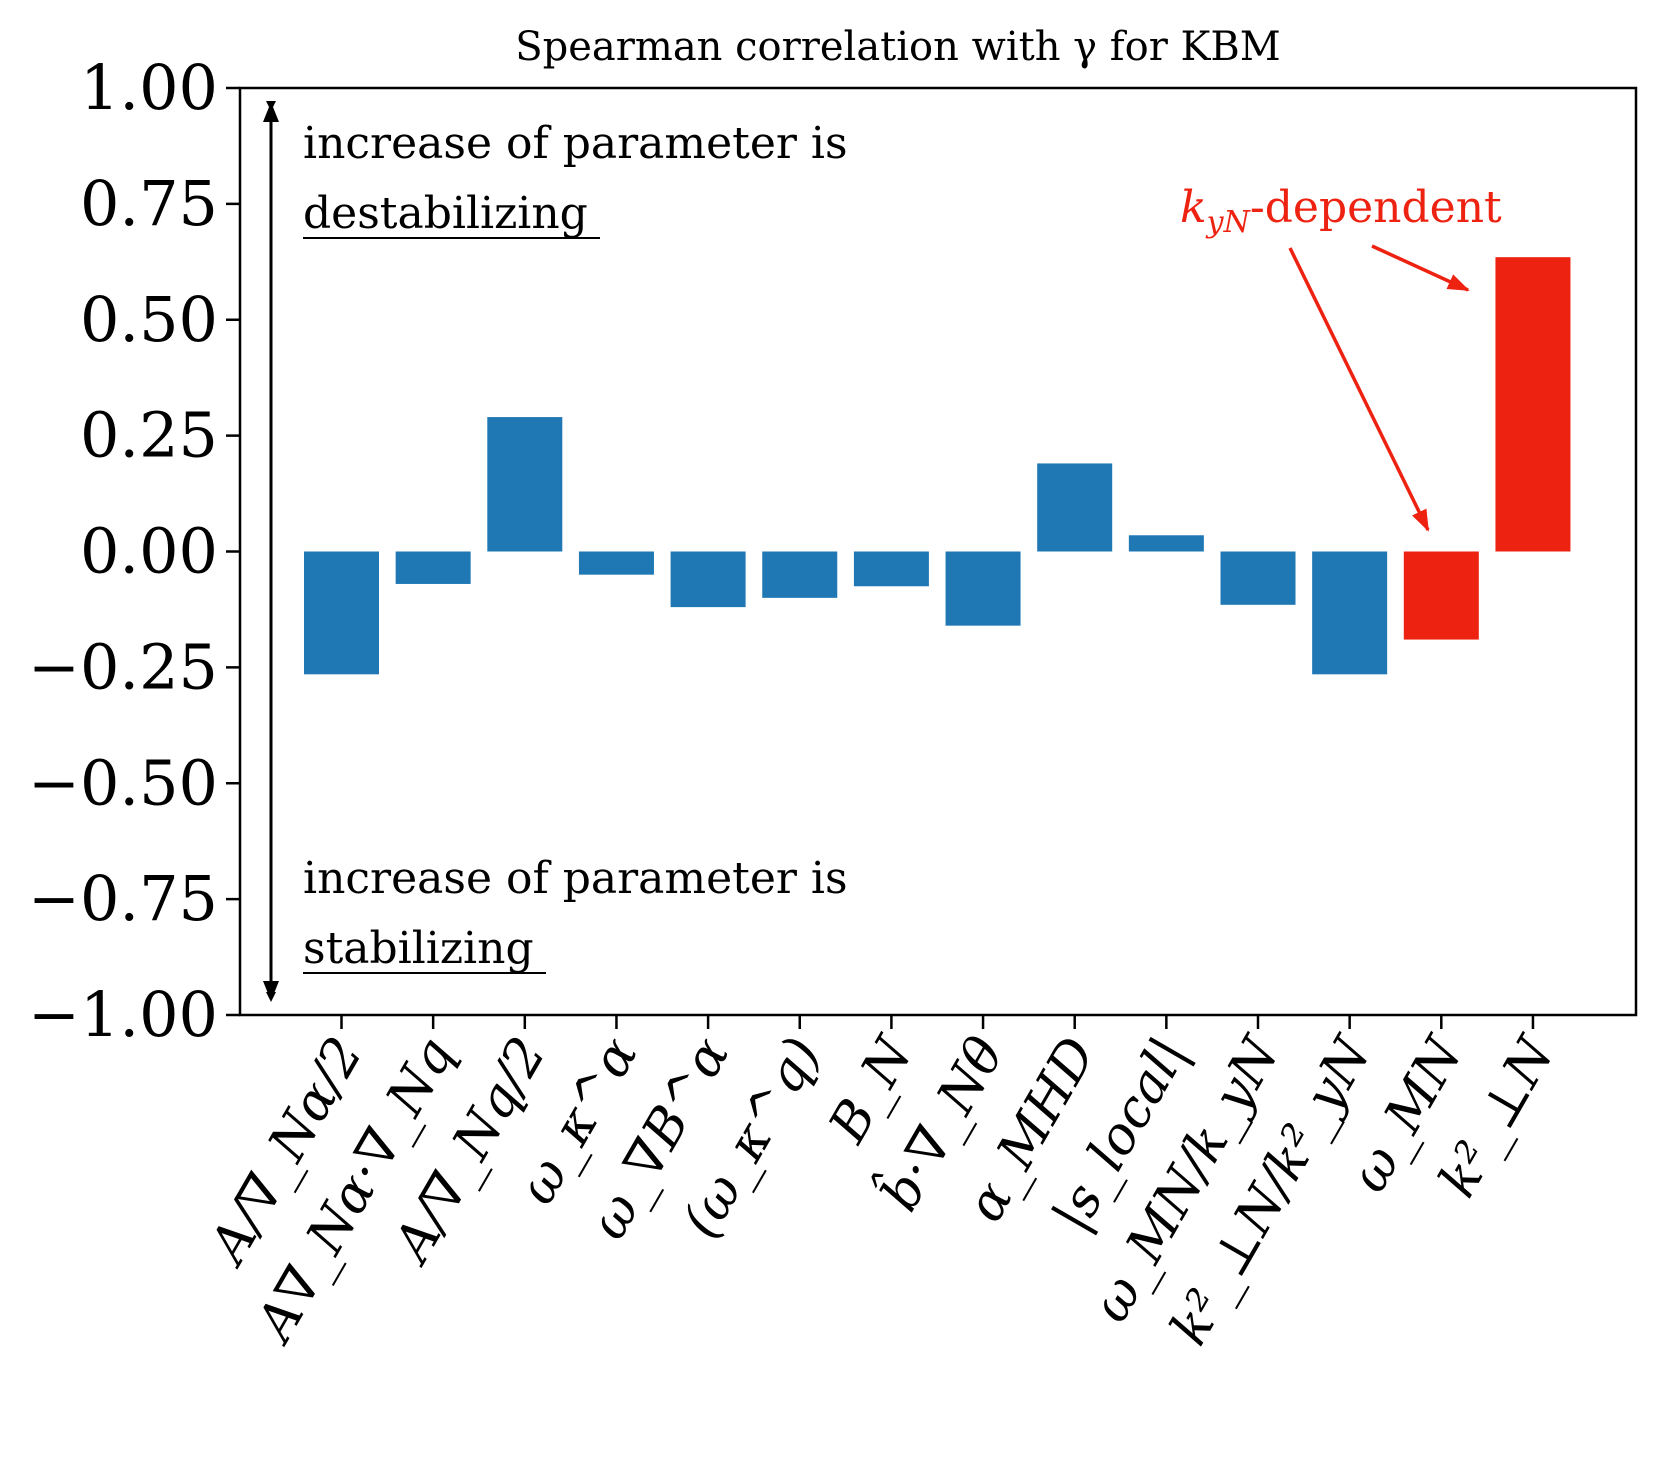  What do you see at coordinates (149, 203) in the screenshot?
I see `y-tick-label: 0.75` at bounding box center [149, 203].